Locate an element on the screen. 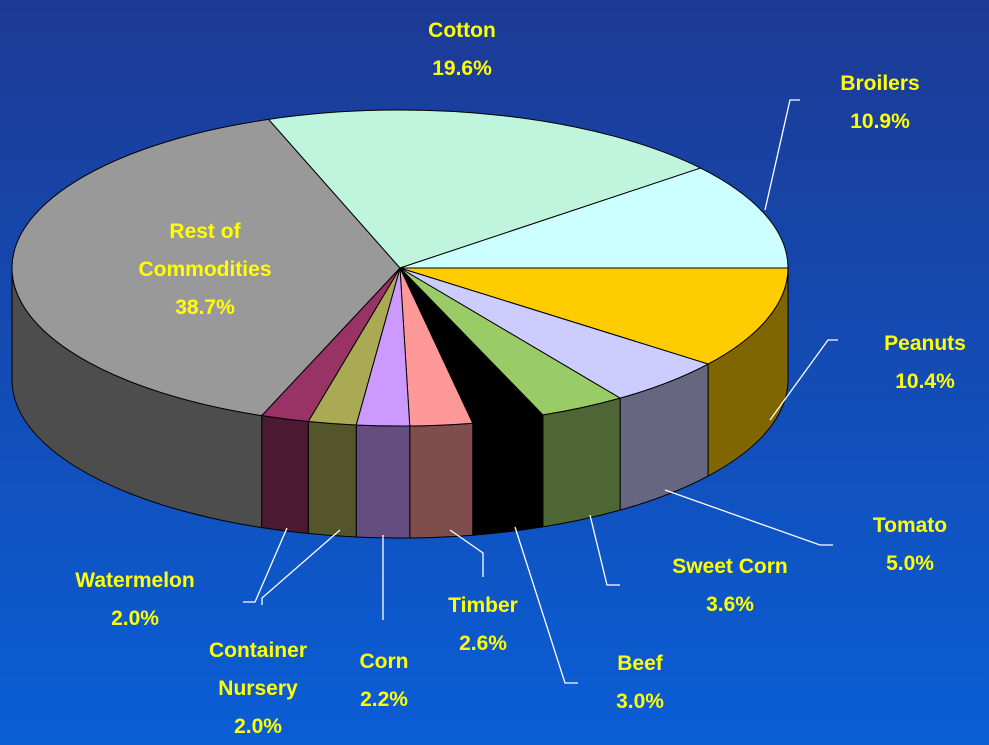 This screenshot has width=989, height=745. value-label: 38.7% is located at coordinates (205, 307).